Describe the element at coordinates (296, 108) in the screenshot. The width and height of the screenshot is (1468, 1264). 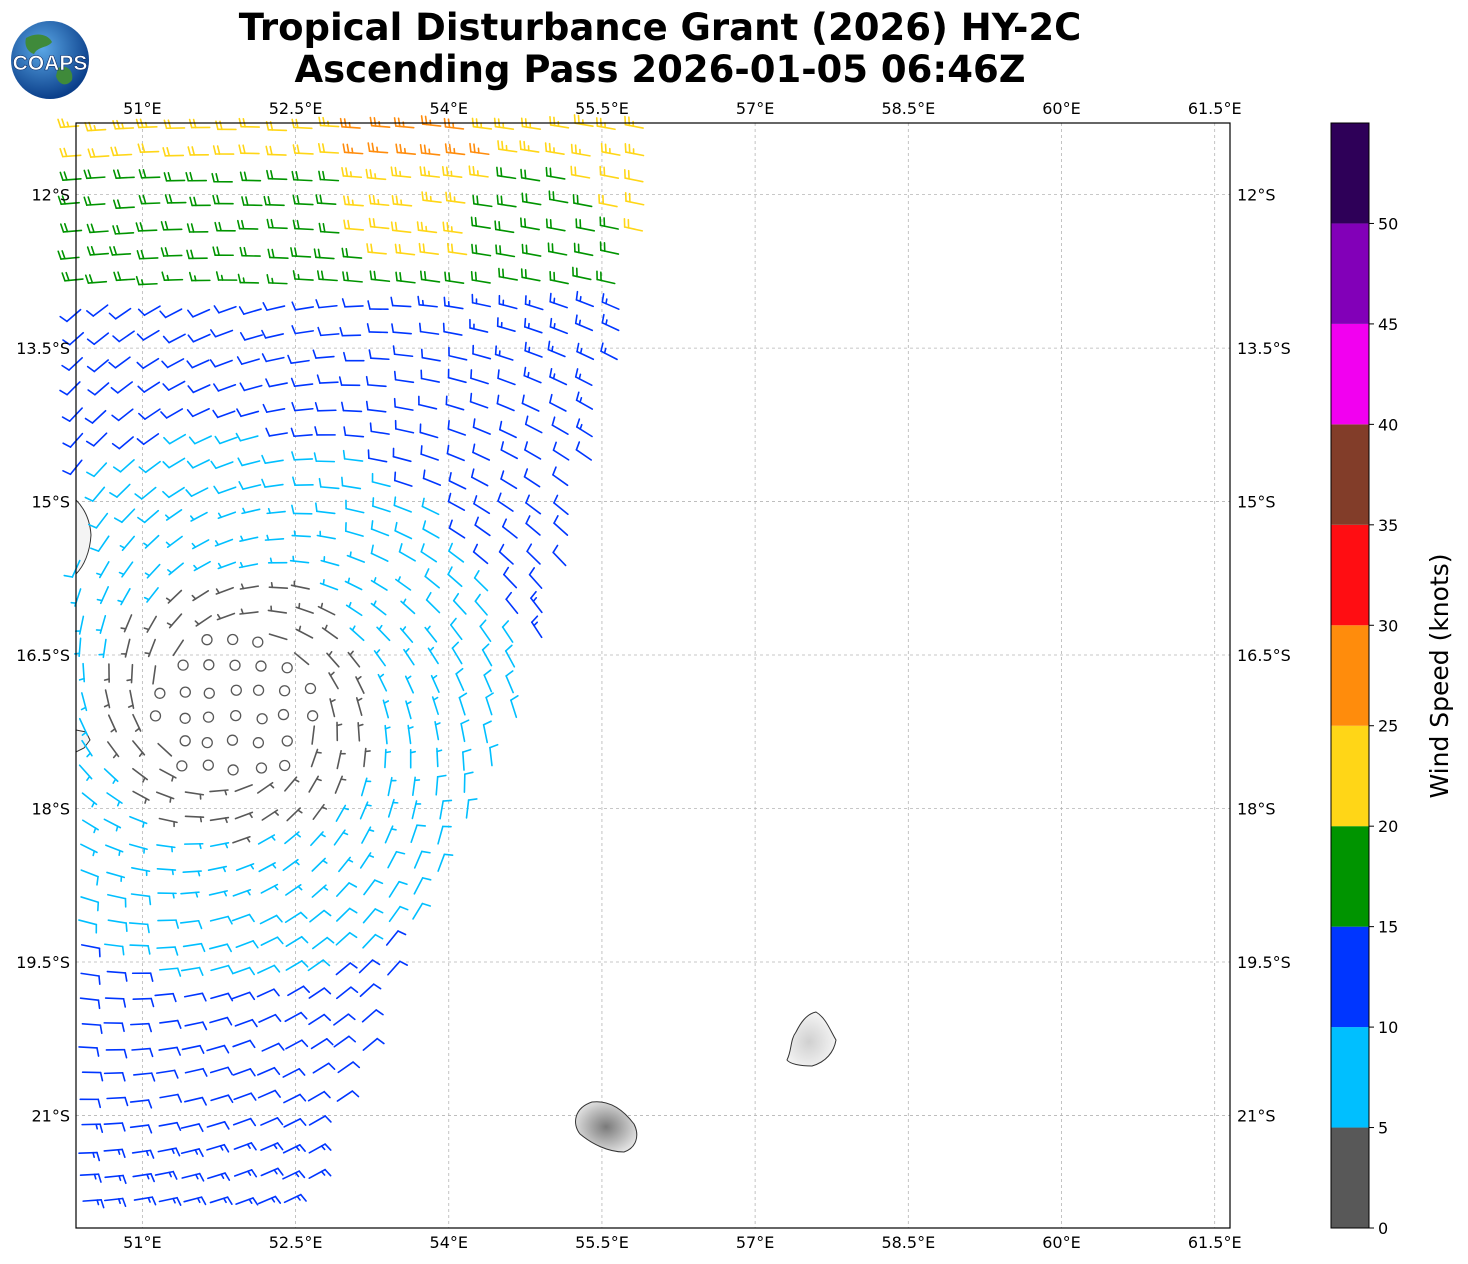
I see `lon-tick-label-top: 52.5°E` at that location.